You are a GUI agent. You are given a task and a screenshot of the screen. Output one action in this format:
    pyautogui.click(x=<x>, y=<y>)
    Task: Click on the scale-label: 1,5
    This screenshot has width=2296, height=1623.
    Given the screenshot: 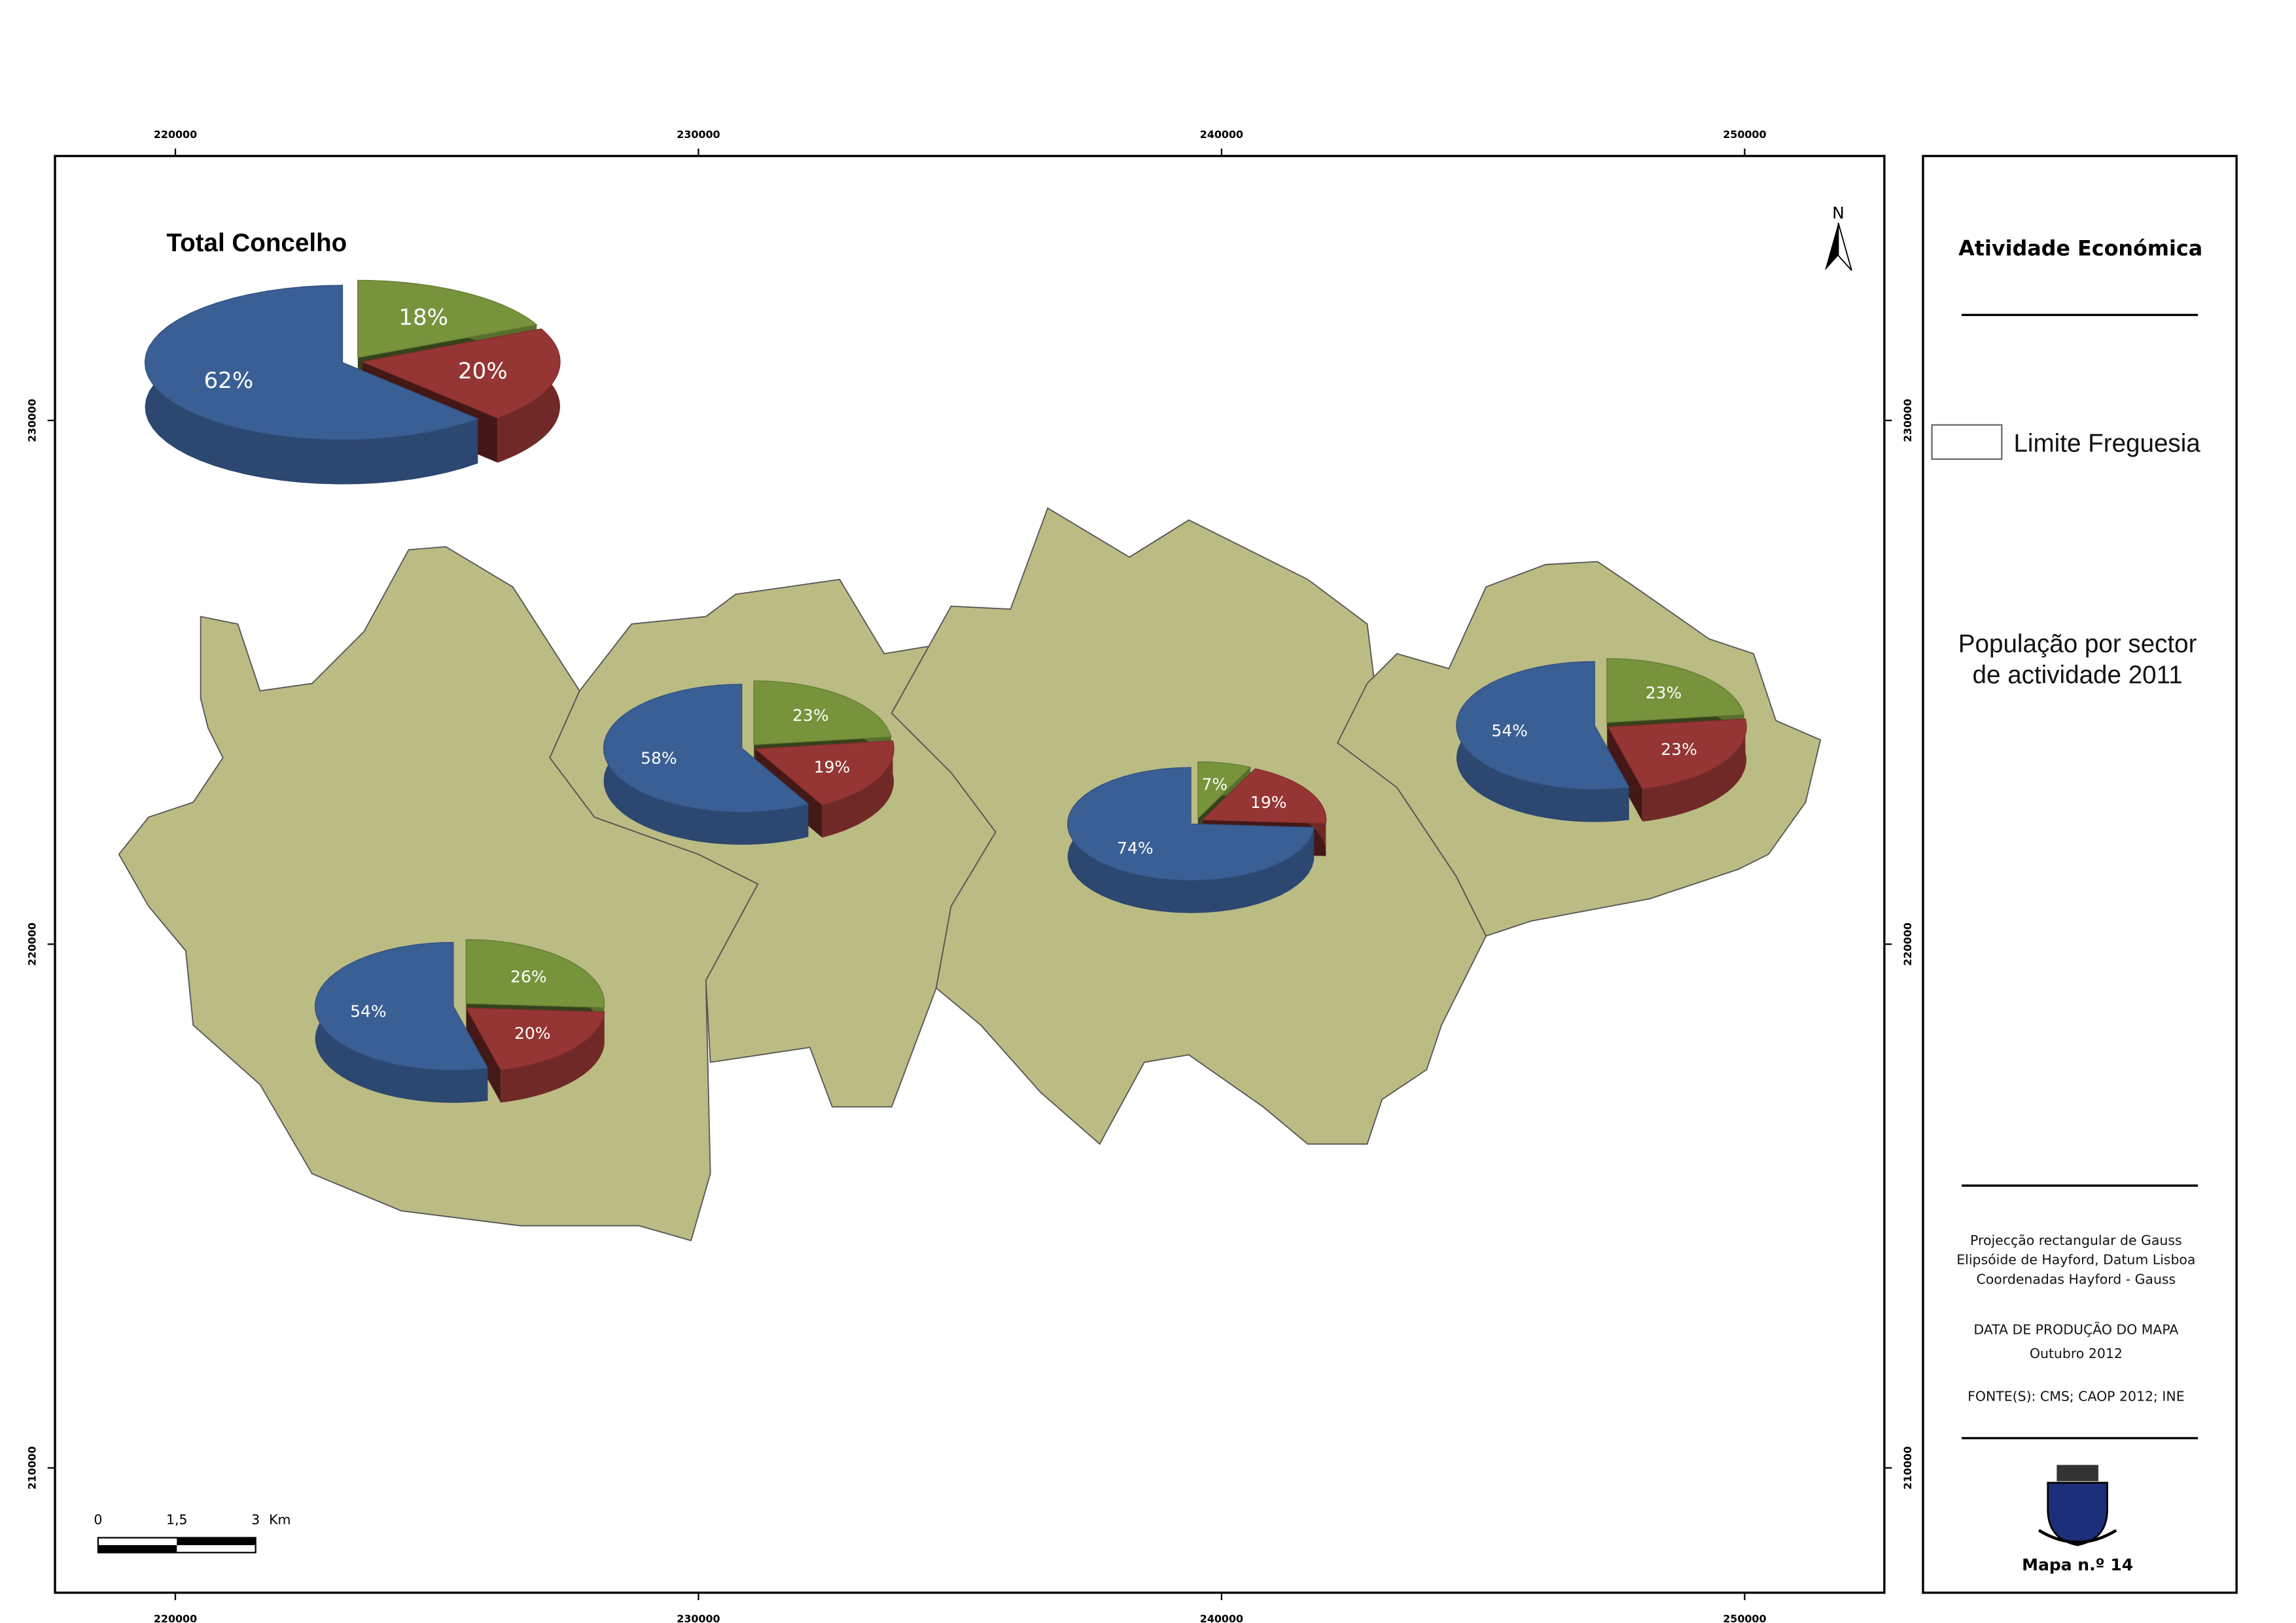 What is the action you would take?
    pyautogui.click(x=177, y=1519)
    